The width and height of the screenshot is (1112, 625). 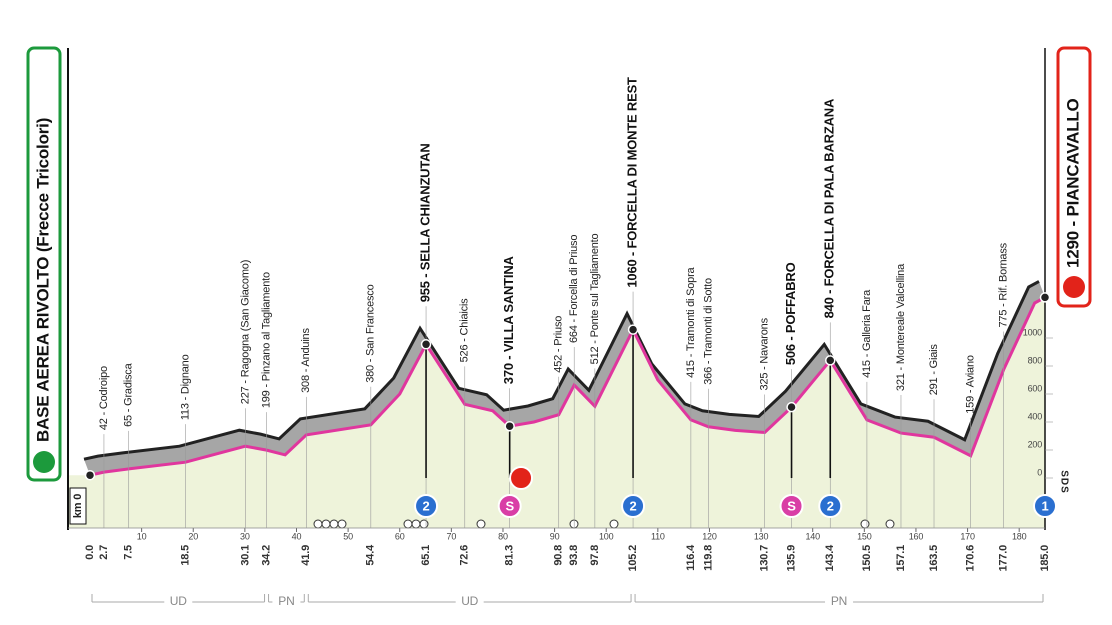 What do you see at coordinates (708, 331) in the screenshot?
I see `waypoint-label: 366 - Tramonti di Sotto` at bounding box center [708, 331].